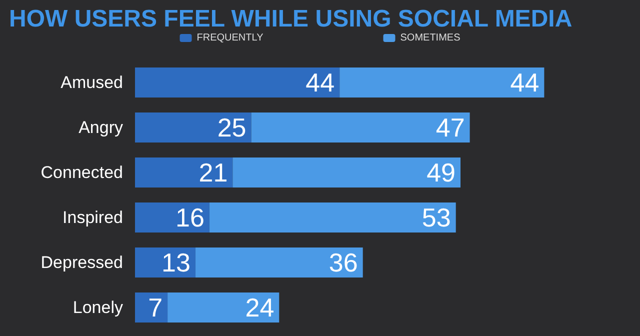 This screenshot has width=640, height=336. What do you see at coordinates (81, 262) in the screenshot?
I see `y-tick-label: Depressed` at bounding box center [81, 262].